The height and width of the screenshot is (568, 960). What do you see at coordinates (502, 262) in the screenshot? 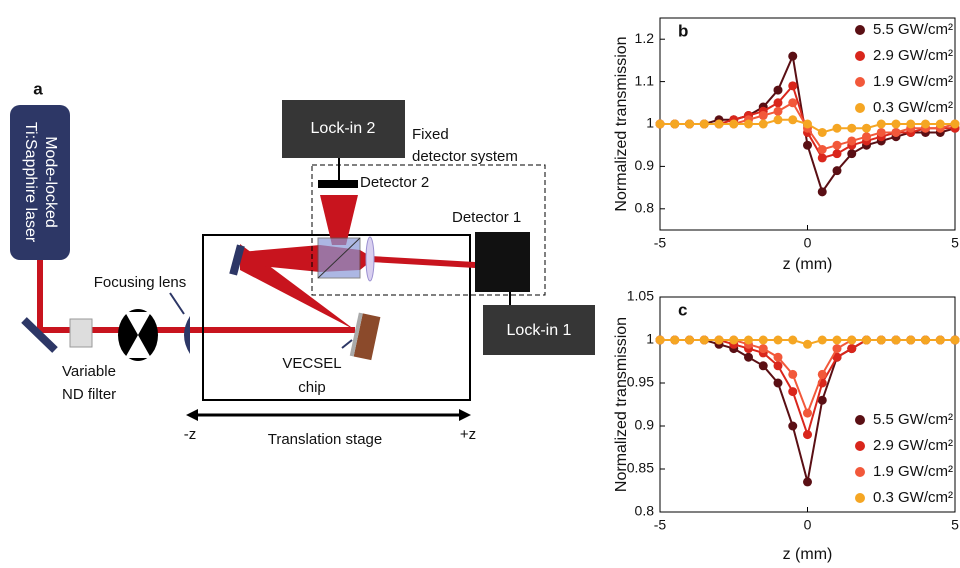
I see `detector1` at bounding box center [502, 262].